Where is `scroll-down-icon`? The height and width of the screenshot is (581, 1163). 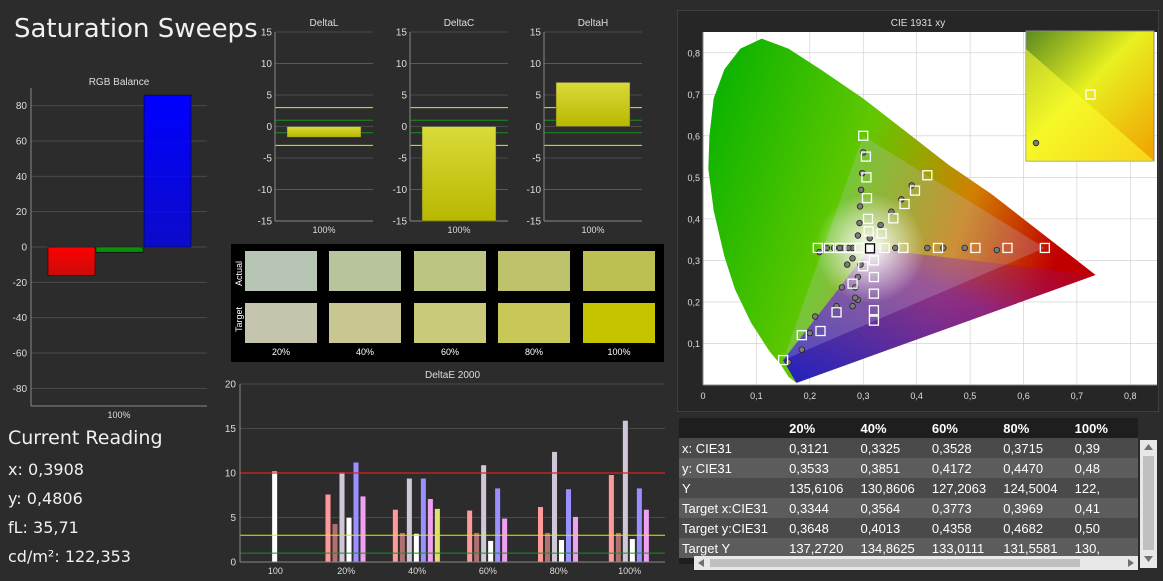 scroll-down-icon is located at coordinates (1148, 559).